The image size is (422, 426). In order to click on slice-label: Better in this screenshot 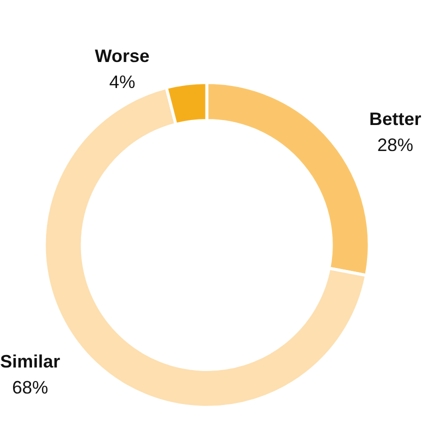, I will do `click(395, 118)`.